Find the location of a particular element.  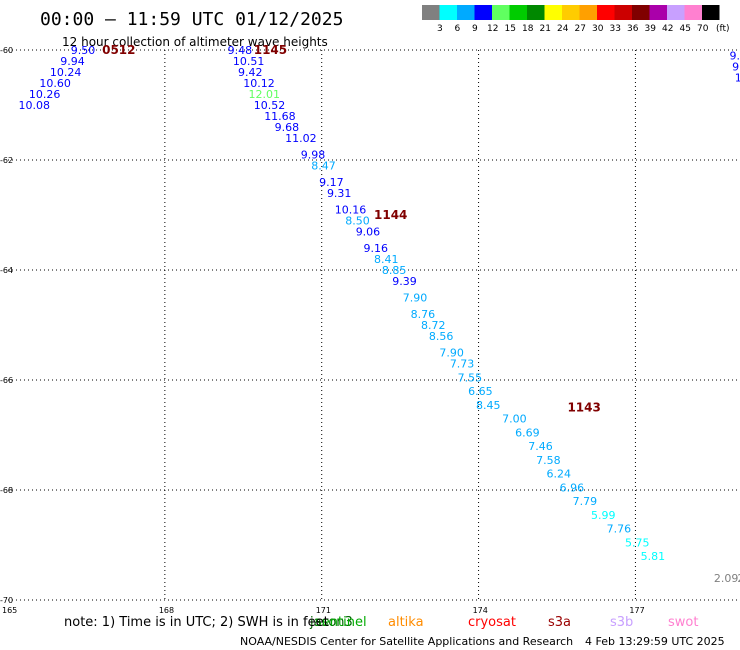

legend-entry: s3a is located at coordinates (559, 622).